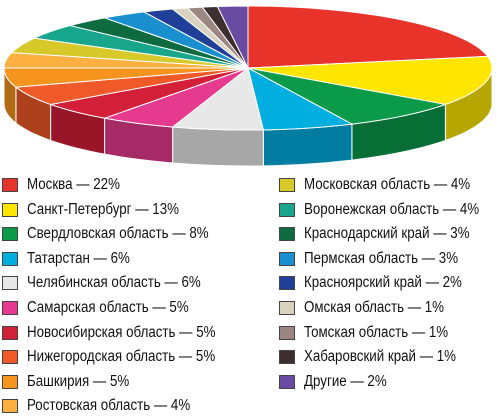 This screenshot has width=500, height=420. I want to click on legend-item: Воронежская область — 4%, so click(388, 211).